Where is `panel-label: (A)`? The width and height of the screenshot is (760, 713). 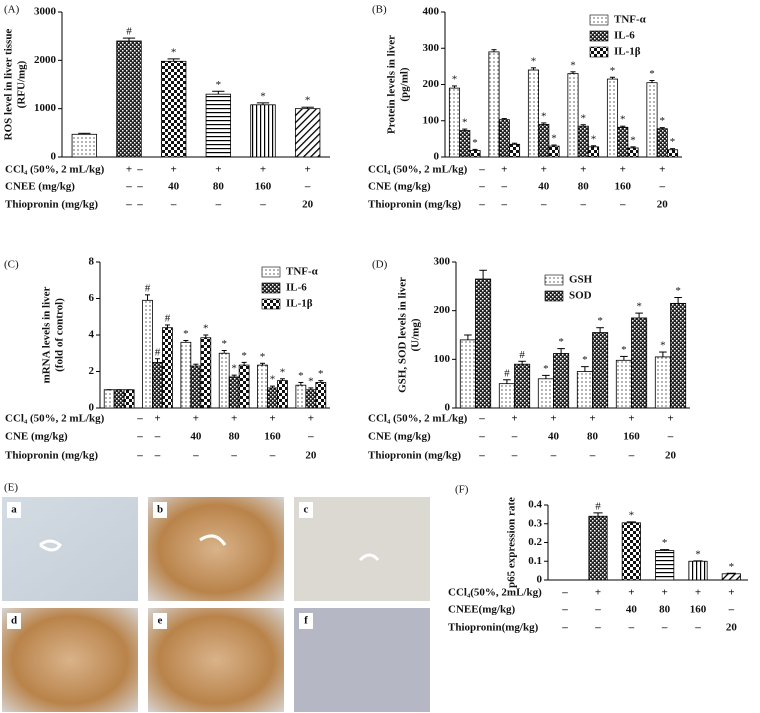
panel-label: (A) is located at coordinates (12, 10).